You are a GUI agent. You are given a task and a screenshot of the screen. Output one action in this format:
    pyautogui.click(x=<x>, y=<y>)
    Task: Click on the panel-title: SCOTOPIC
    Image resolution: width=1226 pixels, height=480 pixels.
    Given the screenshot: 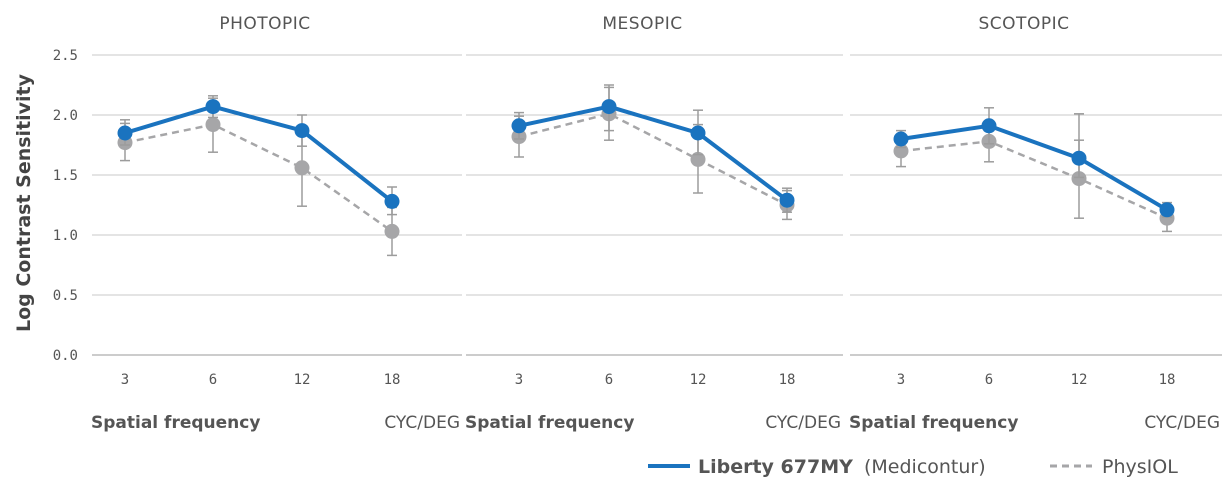 What is the action you would take?
    pyautogui.click(x=1024, y=24)
    